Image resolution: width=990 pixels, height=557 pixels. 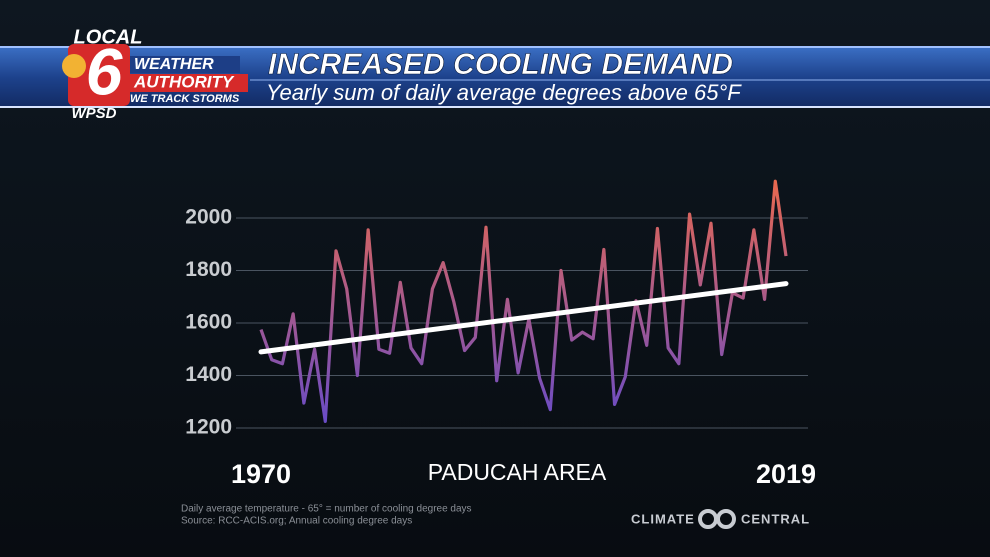 I want to click on brand-line: WE TRACK STORMS, so click(x=185, y=99).